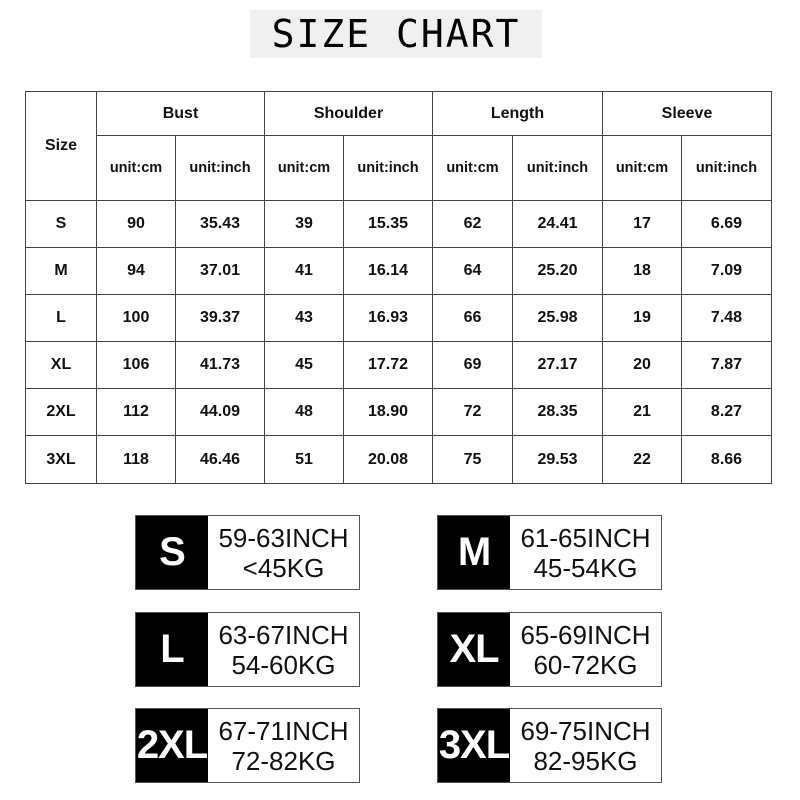 This screenshot has height=800, width=800. What do you see at coordinates (61, 318) in the screenshot?
I see `size-cell: L` at bounding box center [61, 318].